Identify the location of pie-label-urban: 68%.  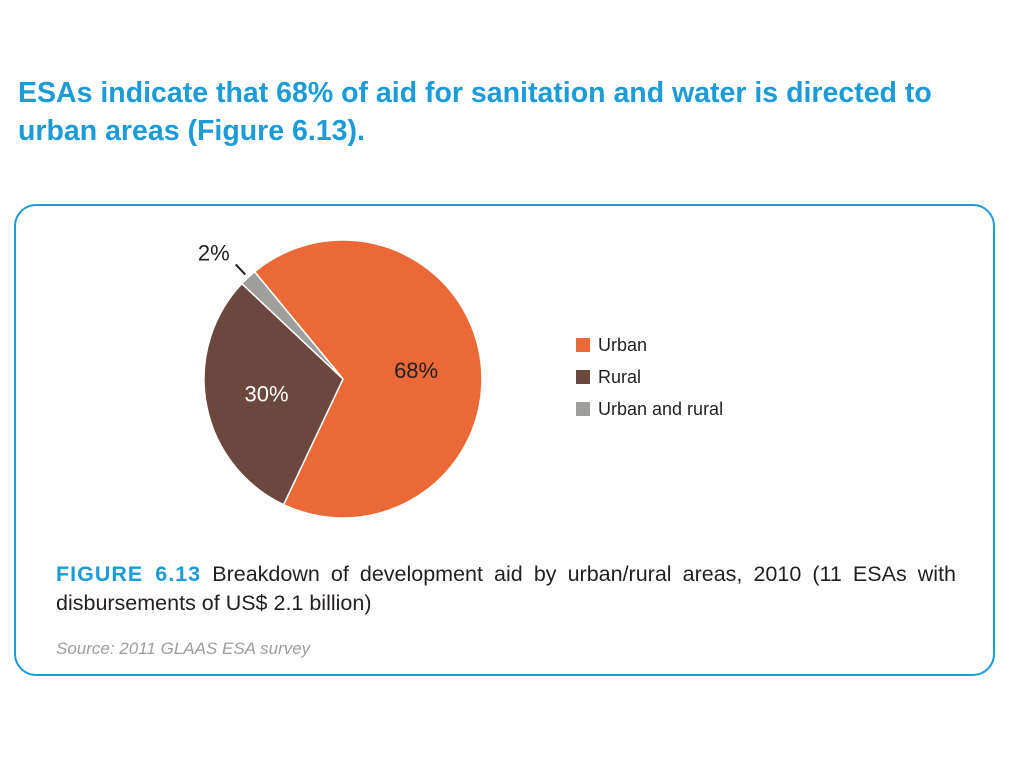
(416, 370).